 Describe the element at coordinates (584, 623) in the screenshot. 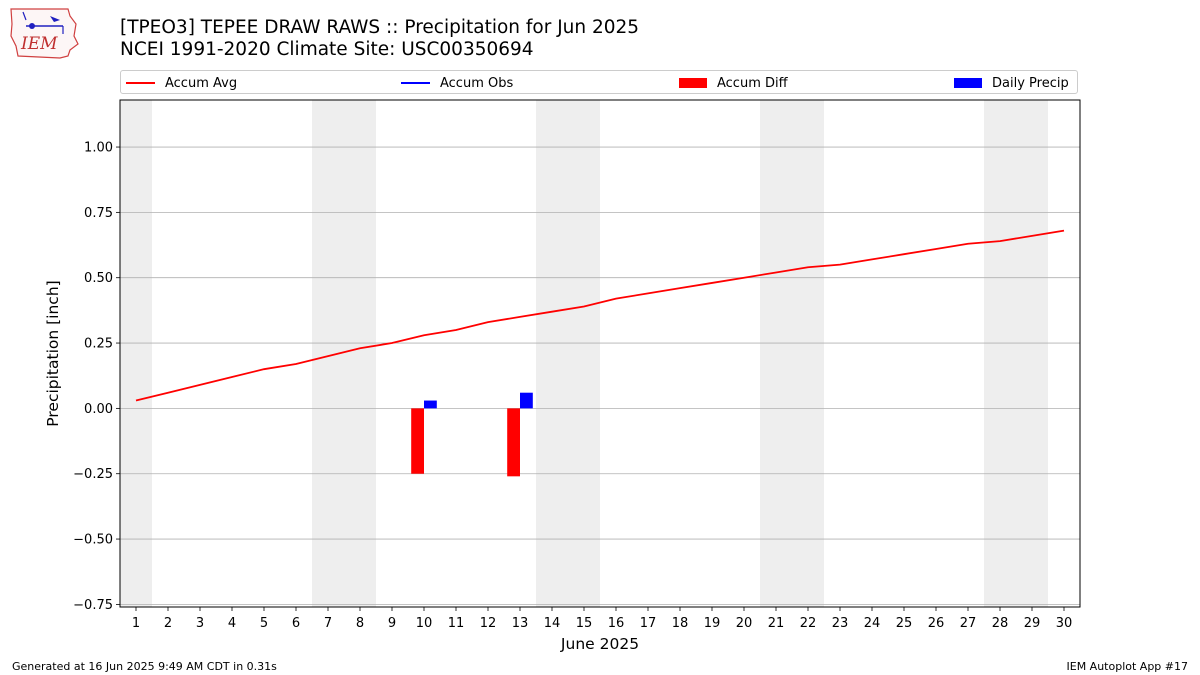

I see `x-tick-label: 15` at that location.